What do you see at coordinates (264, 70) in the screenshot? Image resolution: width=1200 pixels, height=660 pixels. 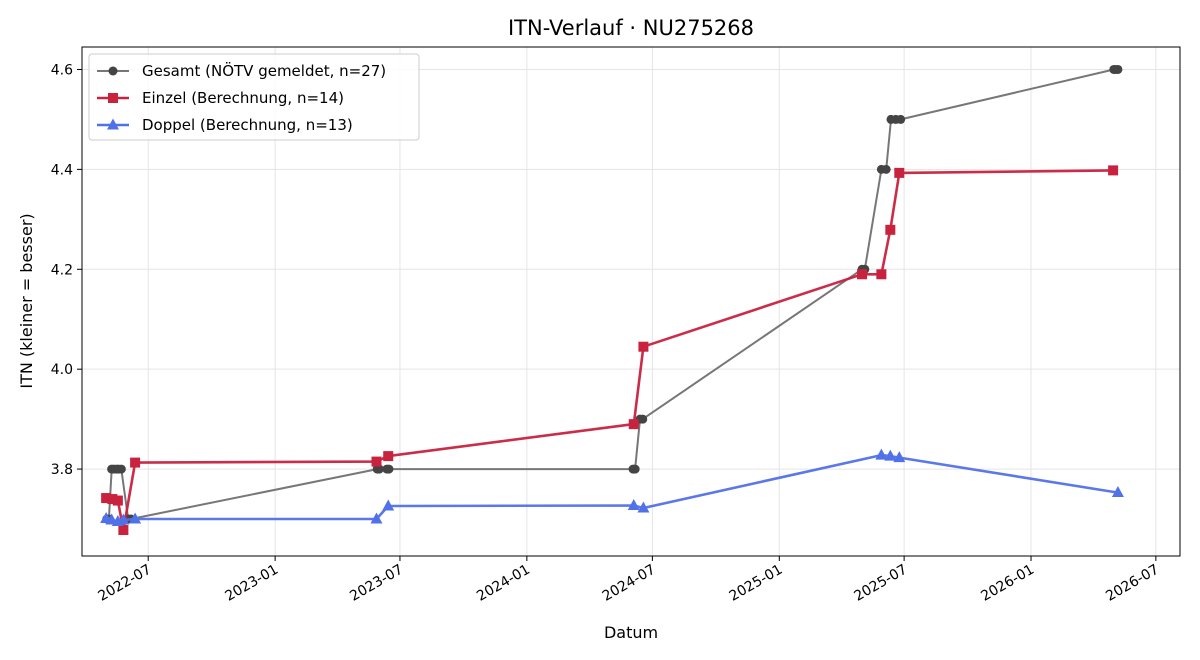 I see `legend-label: Gesamt (NÖTV gemeldet, n=27)` at bounding box center [264, 70].